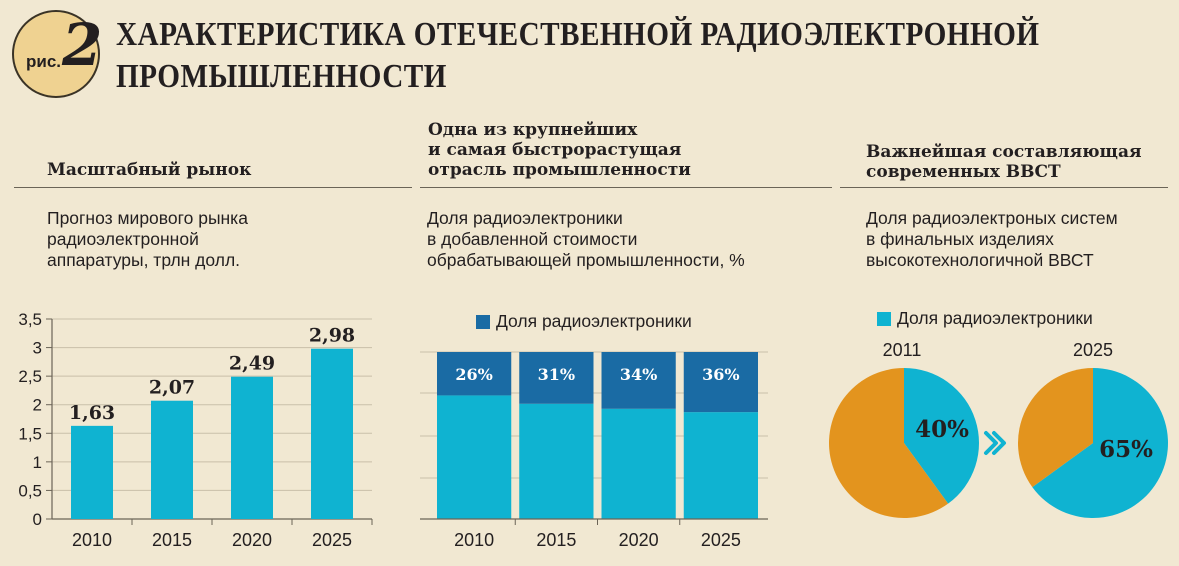 The image size is (1179, 566). Describe the element at coordinates (992, 218) in the screenshot. I see `vvst-desc-line: Доля радиоэлектроных систем` at that location.